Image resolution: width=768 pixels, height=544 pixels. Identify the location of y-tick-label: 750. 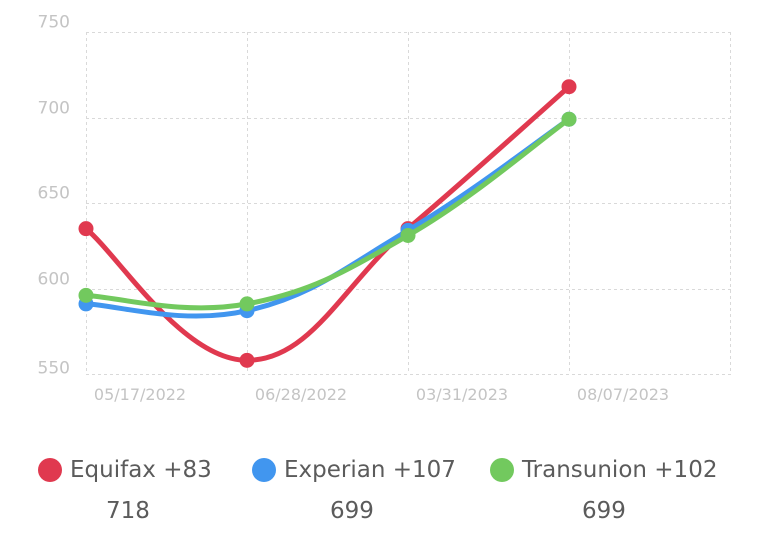
(54, 23).